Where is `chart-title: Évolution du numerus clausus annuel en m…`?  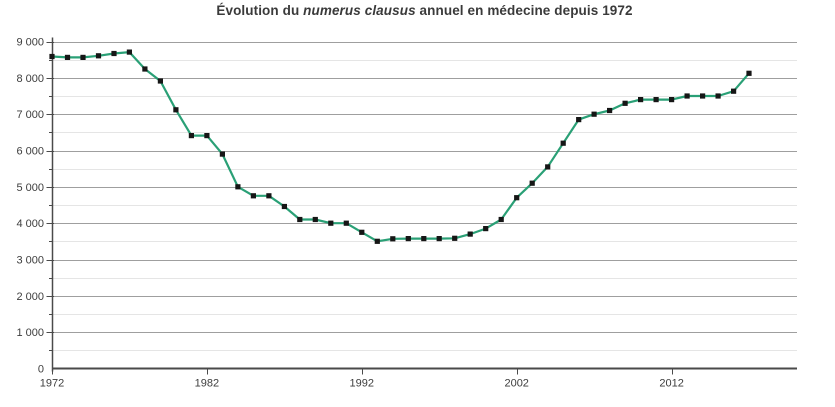 chart-title: Évolution du numerus clausus annuel en m… is located at coordinates (424, 10).